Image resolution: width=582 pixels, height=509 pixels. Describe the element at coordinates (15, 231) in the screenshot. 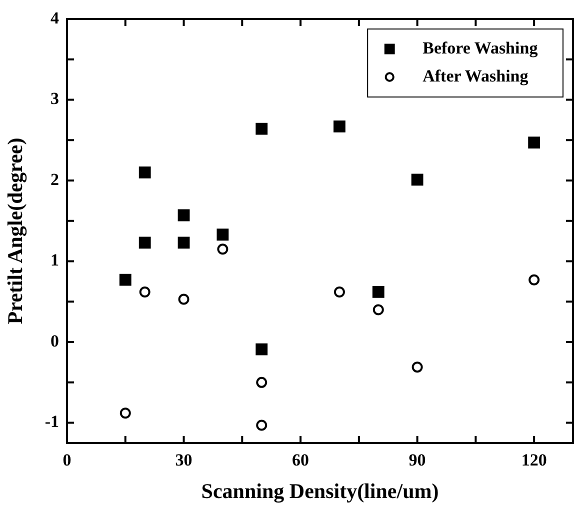

I see `y-axis-title: Pretilt Angle(degree)` at that location.